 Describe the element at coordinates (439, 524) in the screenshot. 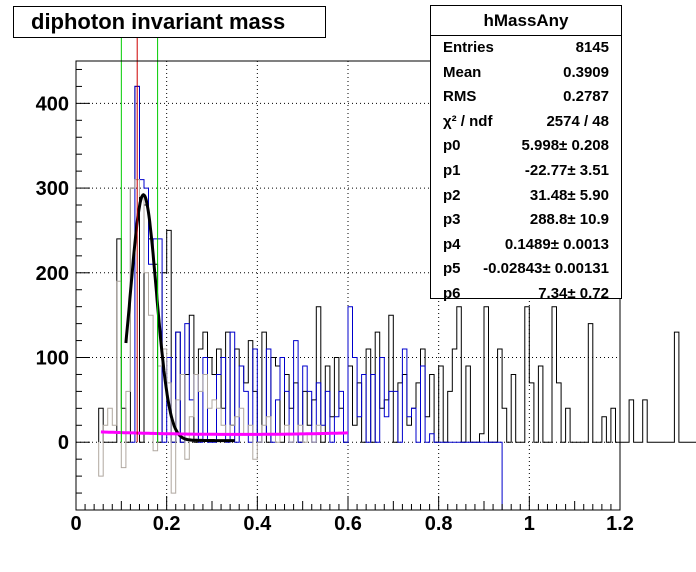

I see `x-tick-label: 0.8` at that location.